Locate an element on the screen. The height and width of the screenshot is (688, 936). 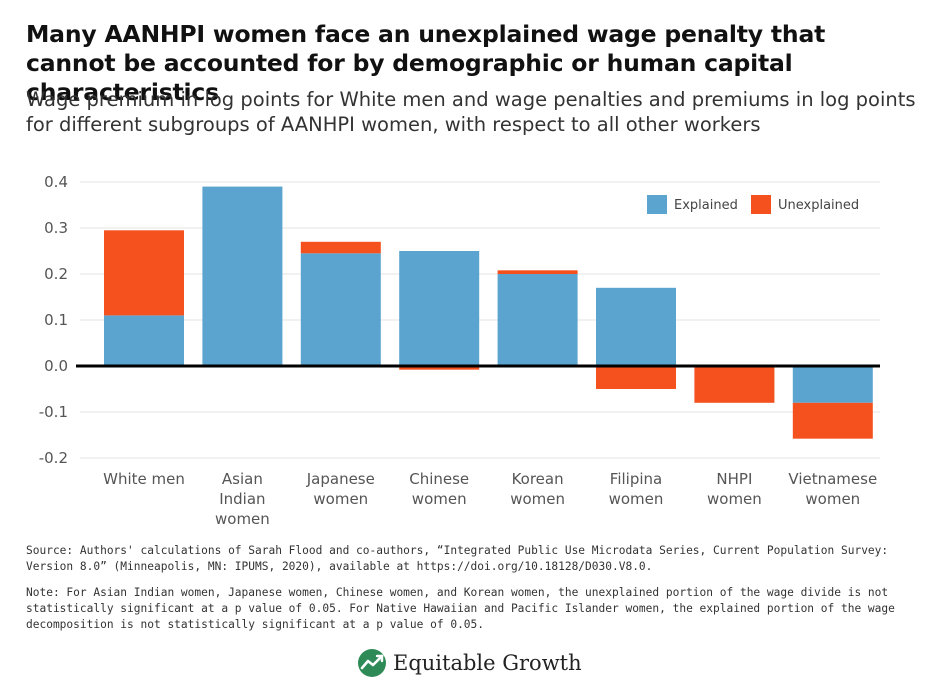
x-tick-label: Vietnamese is located at coordinates (832, 479).